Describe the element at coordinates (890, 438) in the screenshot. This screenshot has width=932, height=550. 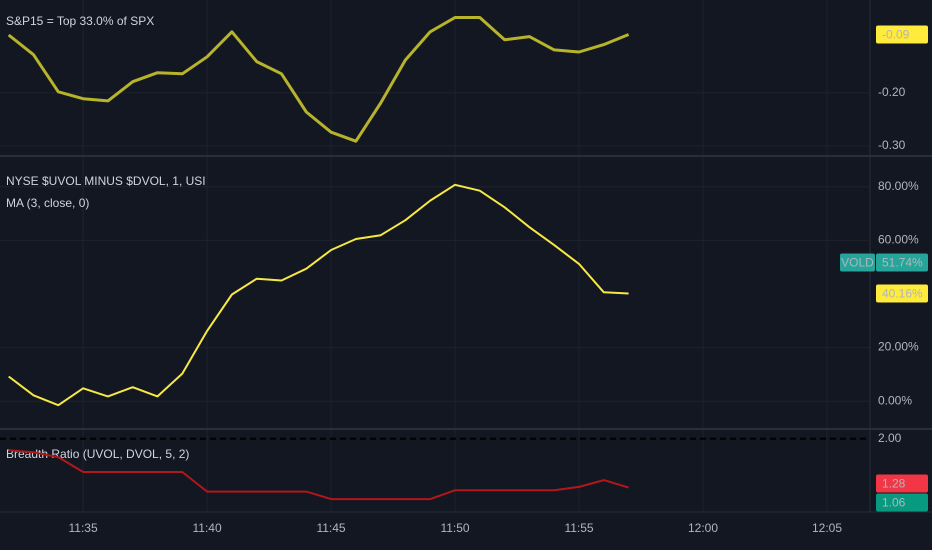
I see `y-tick-label: 2.00` at that location.